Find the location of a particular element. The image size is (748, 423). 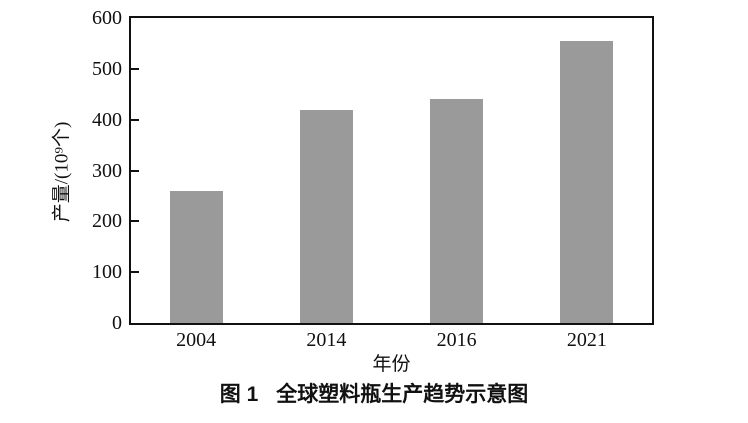

bar-2004 is located at coordinates (196, 256).